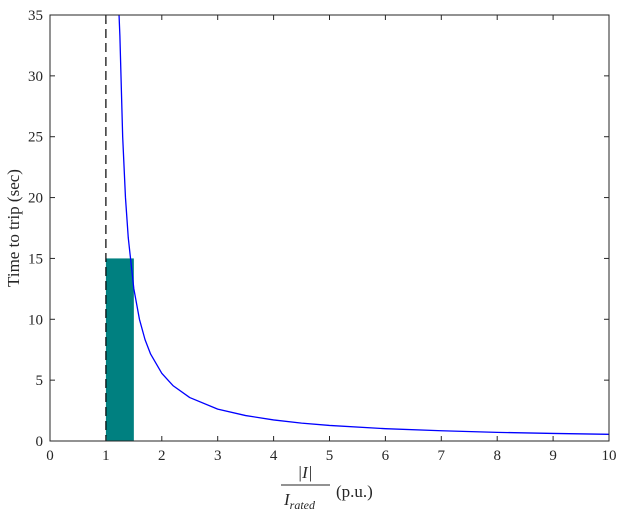 The height and width of the screenshot is (519, 624). I want to click on y-tick-label: 30, so click(35, 77).